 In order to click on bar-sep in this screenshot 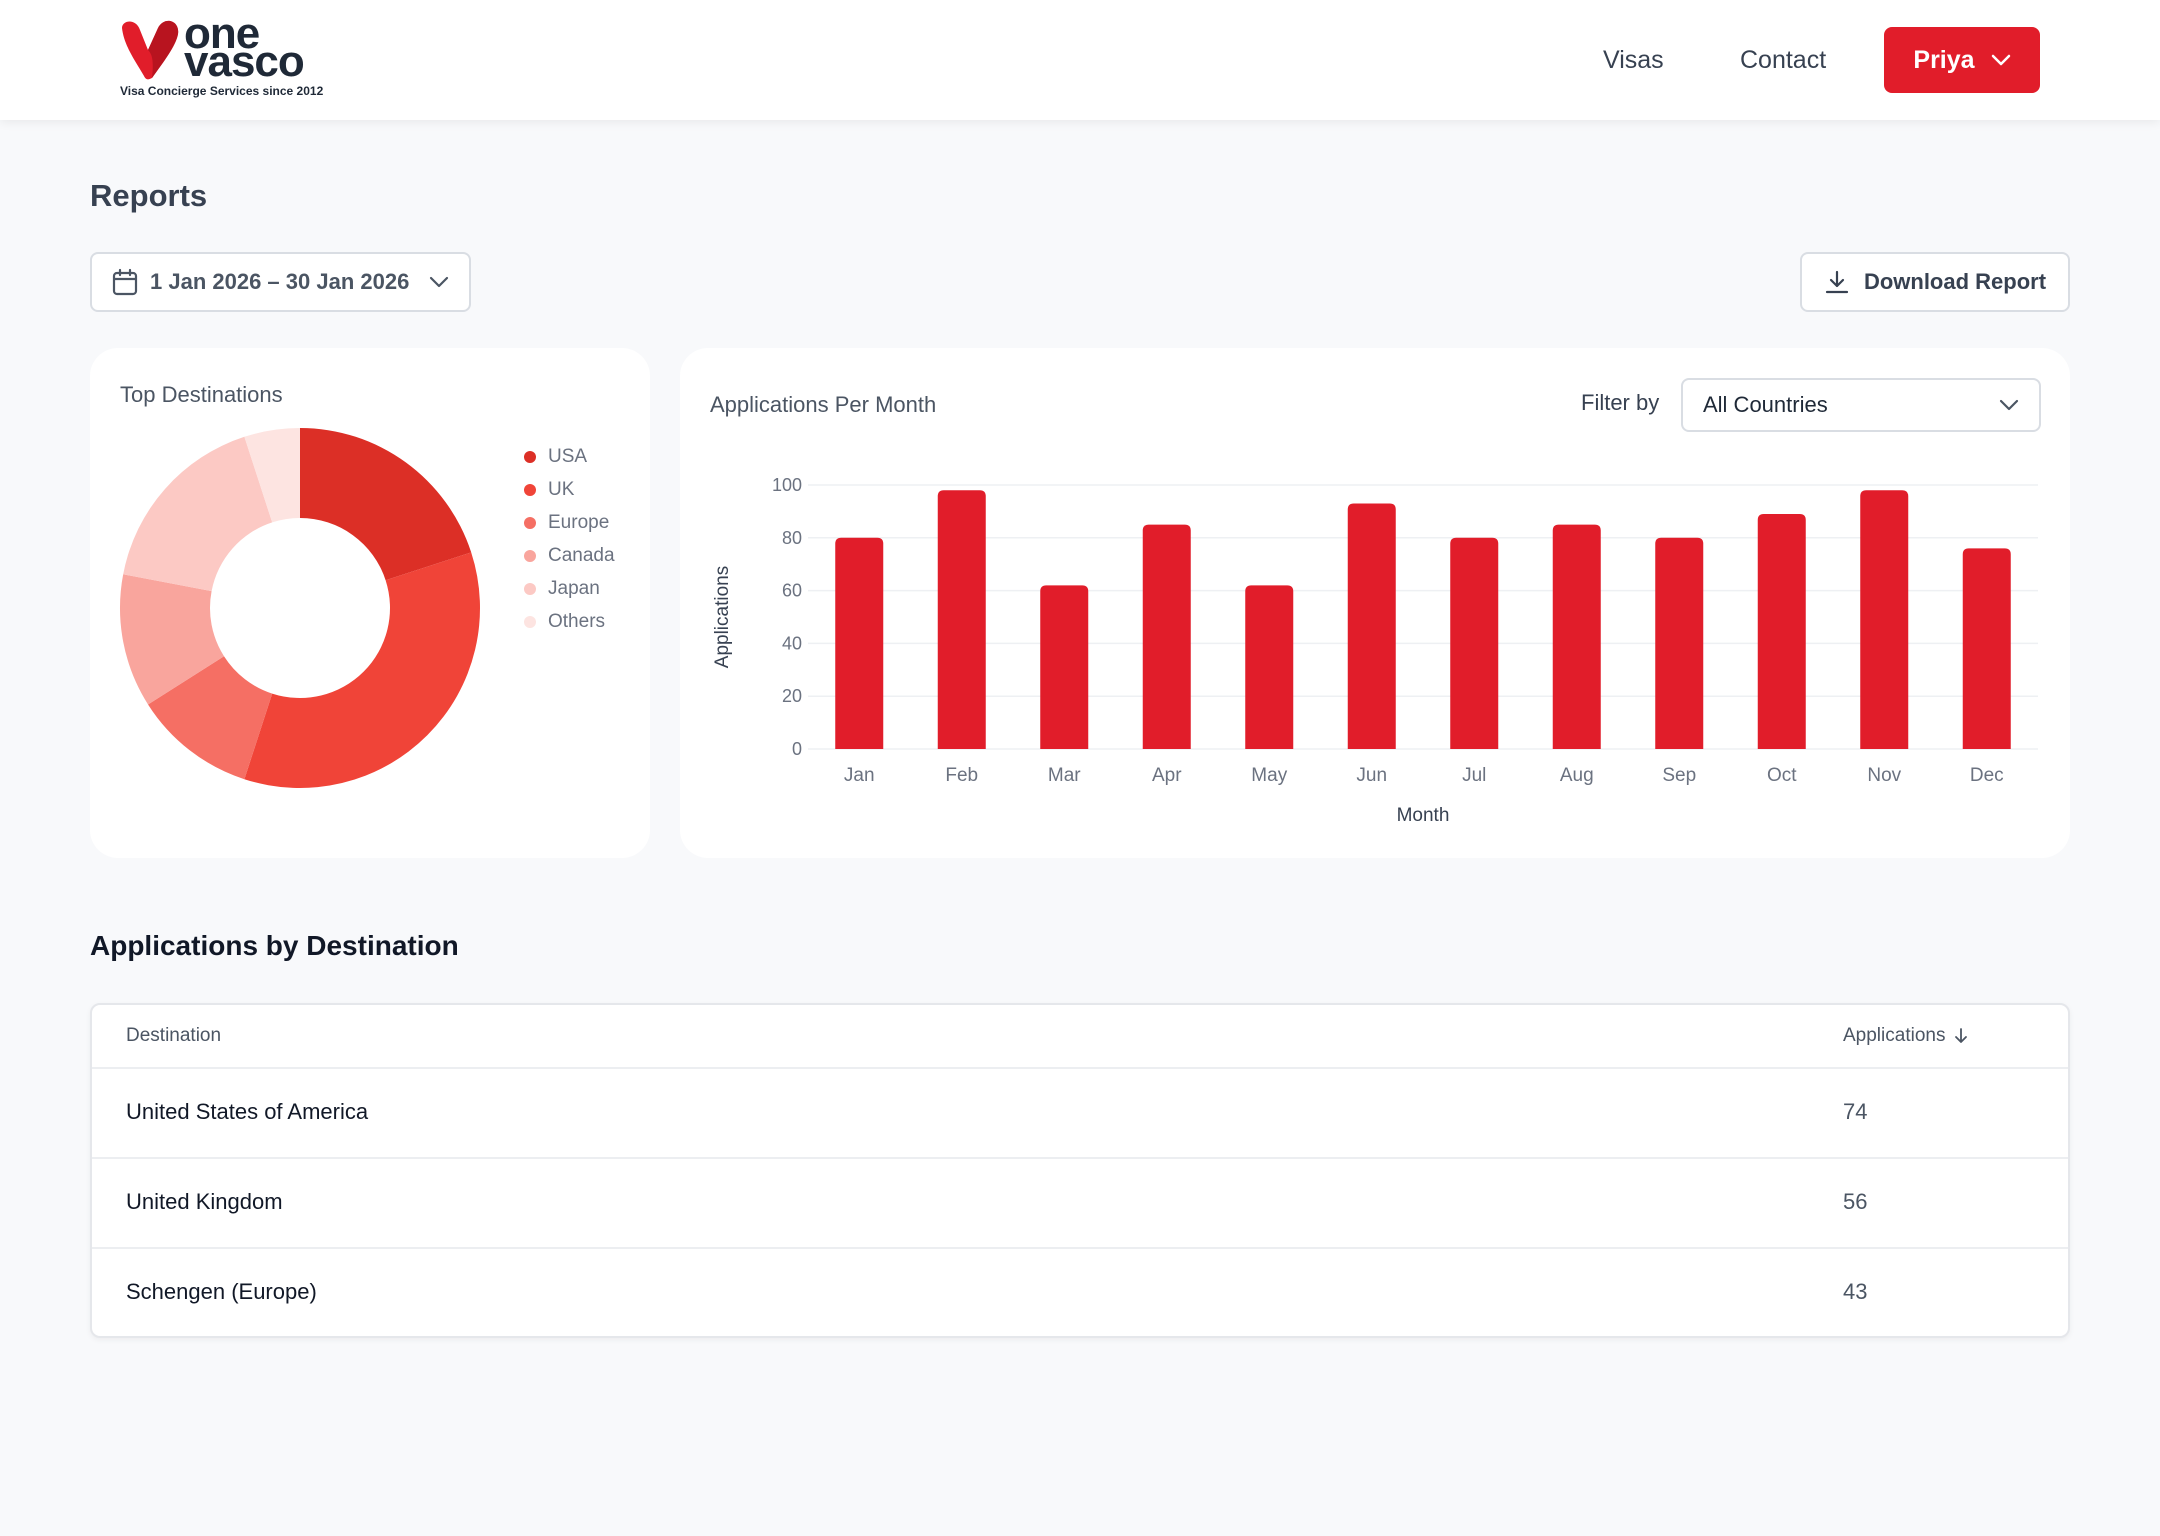, I will do `click(1679, 643)`.